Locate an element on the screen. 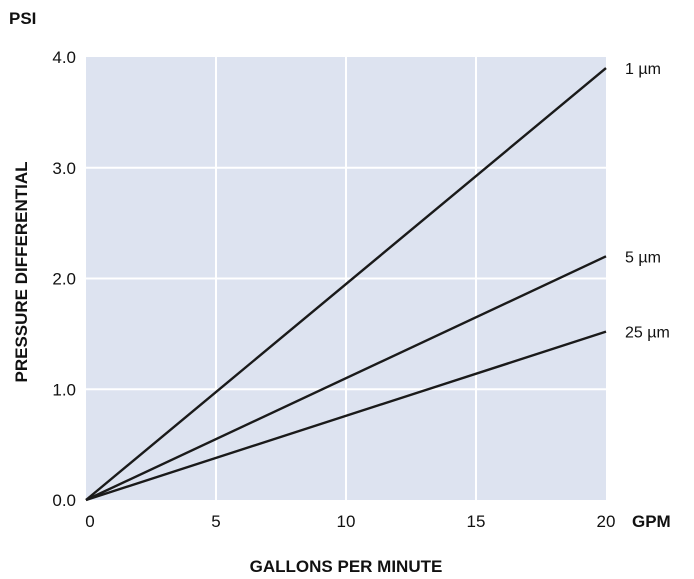 The width and height of the screenshot is (694, 579). y-unit-label: PSI is located at coordinates (22, 18).